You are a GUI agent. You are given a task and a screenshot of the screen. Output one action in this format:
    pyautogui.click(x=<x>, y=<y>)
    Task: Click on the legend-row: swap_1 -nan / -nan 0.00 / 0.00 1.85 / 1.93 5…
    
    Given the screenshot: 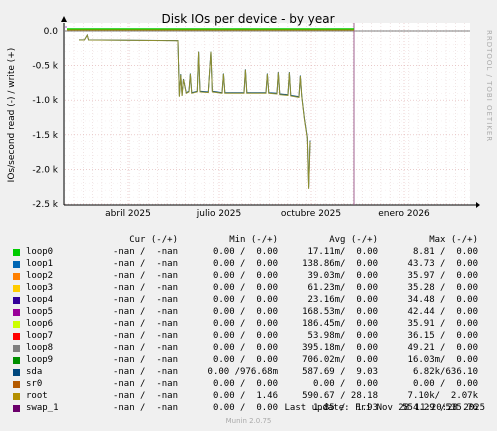 What is the action you would take?
    pyautogui.click(x=248, y=409)
    